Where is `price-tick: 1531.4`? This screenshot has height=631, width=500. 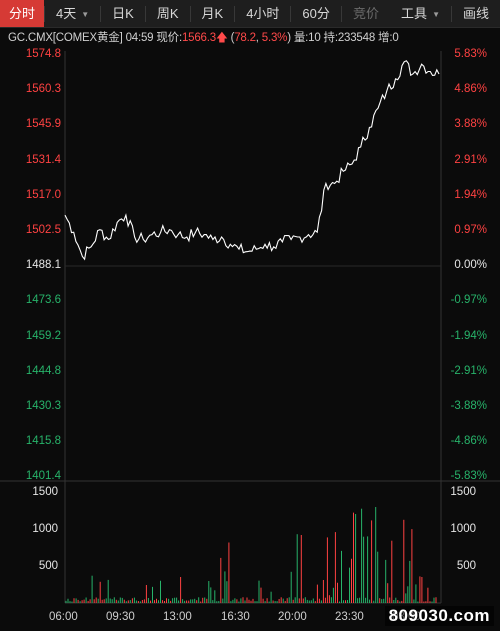 price-tick: 1531.4 is located at coordinates (43, 159).